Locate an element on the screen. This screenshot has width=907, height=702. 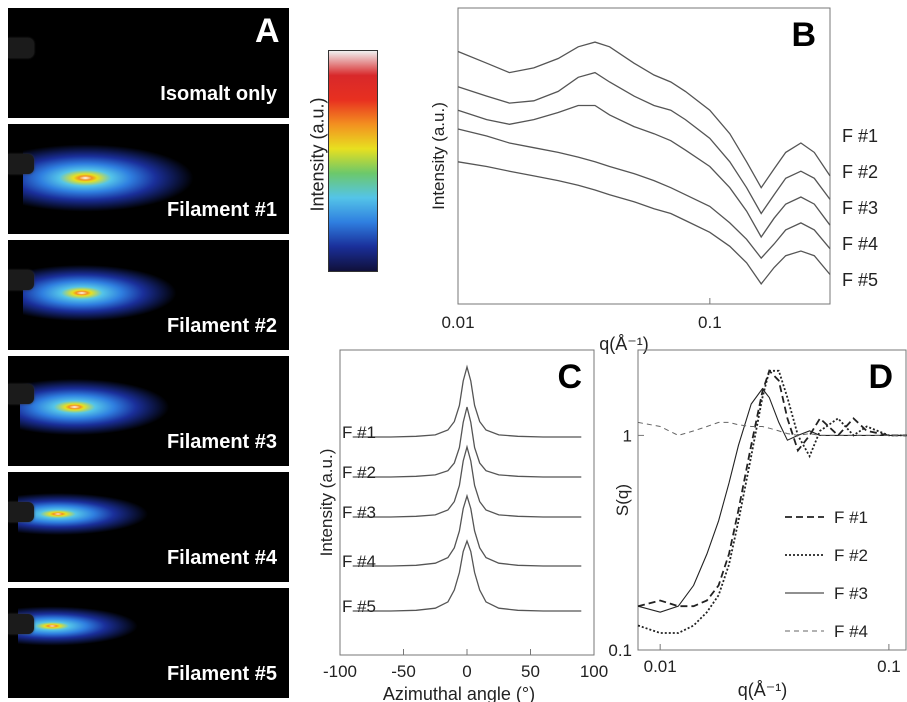
plot-frame-d is located at coordinates (772, 500).